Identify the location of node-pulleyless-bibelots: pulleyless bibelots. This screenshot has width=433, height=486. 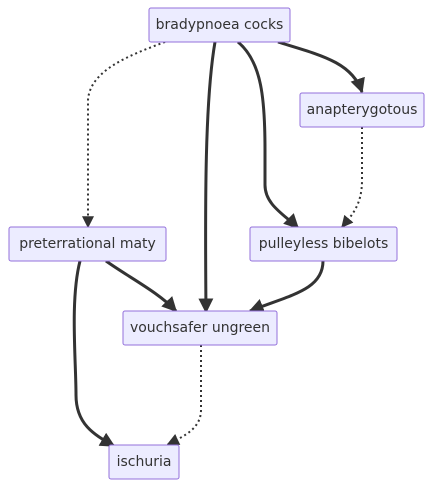
(323, 244).